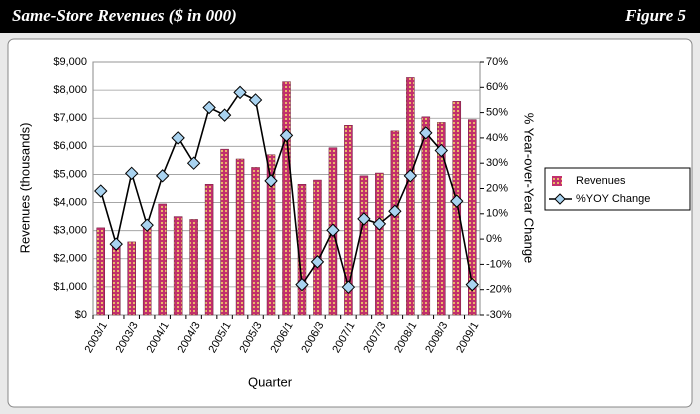  I want to click on y-tick-label: $2,000, so click(70, 259).